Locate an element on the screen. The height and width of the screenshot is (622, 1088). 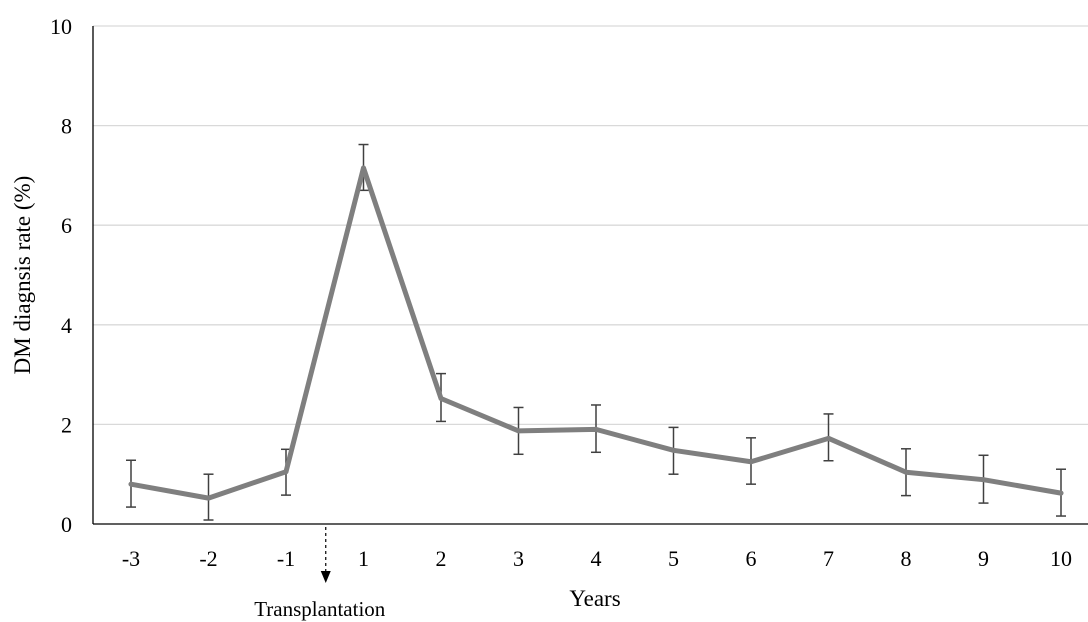
y-tick-label: 6 is located at coordinates (66, 225).